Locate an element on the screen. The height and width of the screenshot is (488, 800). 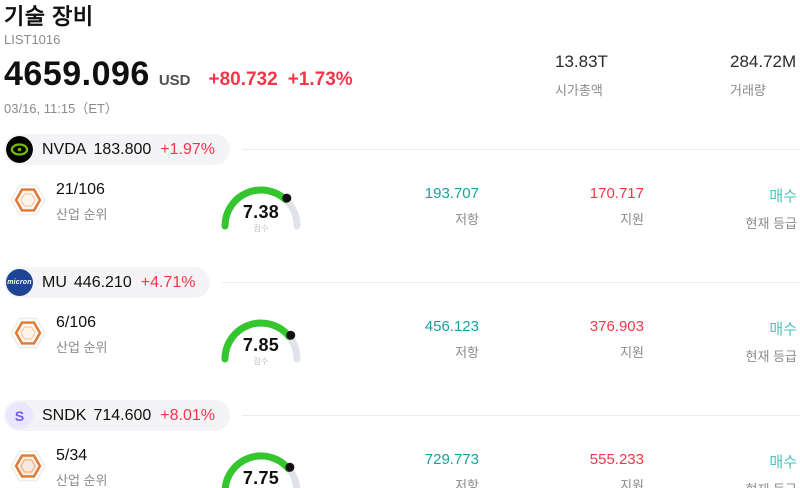
score-gauge: 7.38 점수 is located at coordinates (261, 210).